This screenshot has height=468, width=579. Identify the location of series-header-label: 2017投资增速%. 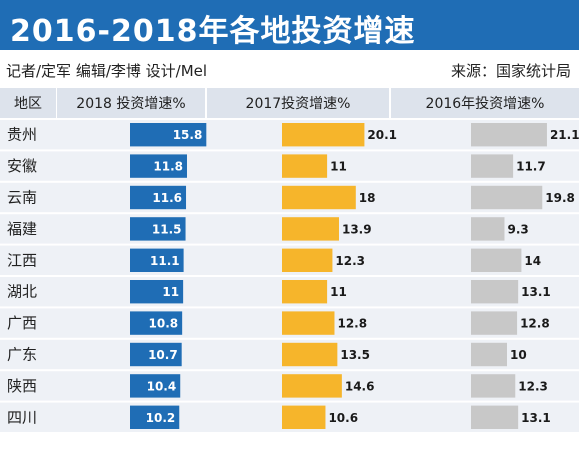
(298, 104).